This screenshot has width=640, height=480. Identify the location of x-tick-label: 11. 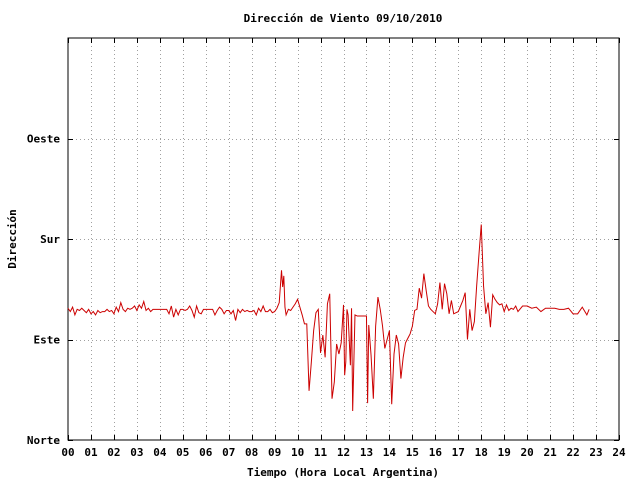
(321, 452).